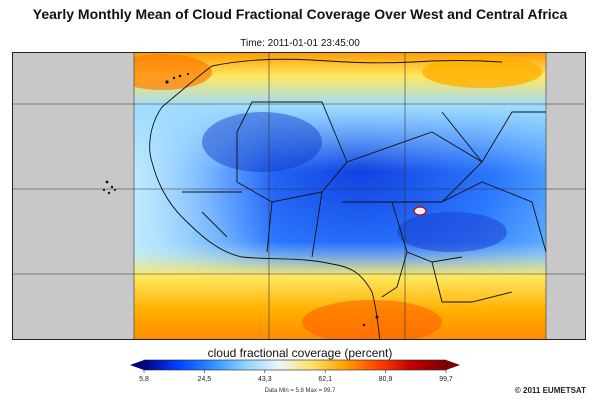 This screenshot has width=600, height=400. I want to click on colorbar-tick-label: 99,7, so click(446, 379).